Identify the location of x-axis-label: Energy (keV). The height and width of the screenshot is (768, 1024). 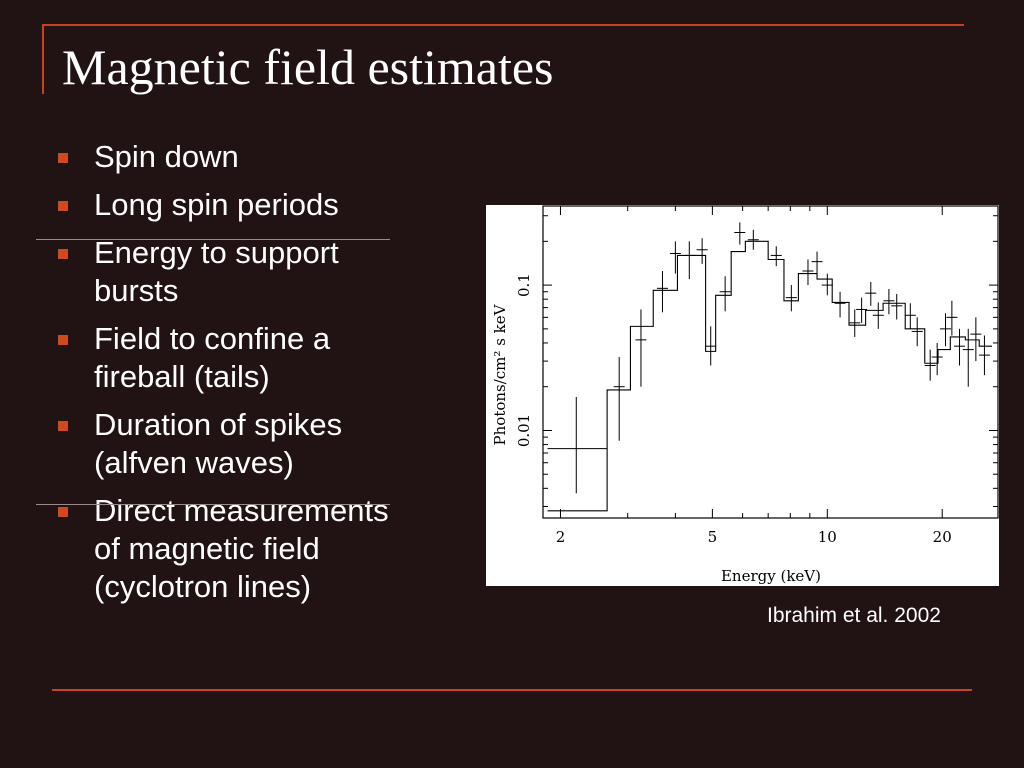
(771, 576).